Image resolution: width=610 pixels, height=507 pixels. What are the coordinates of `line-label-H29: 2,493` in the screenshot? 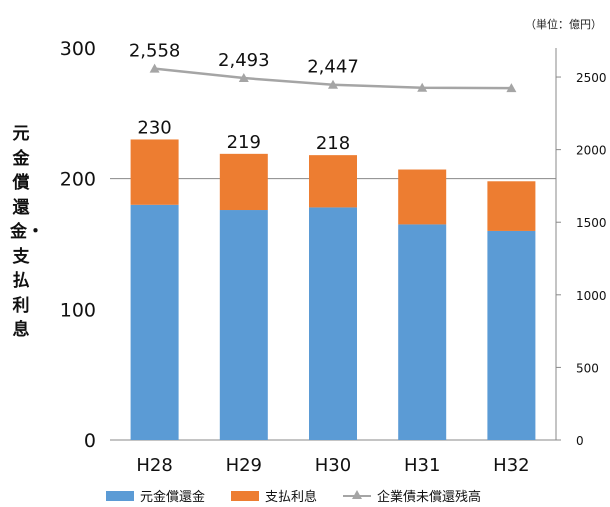 It's located at (244, 60).